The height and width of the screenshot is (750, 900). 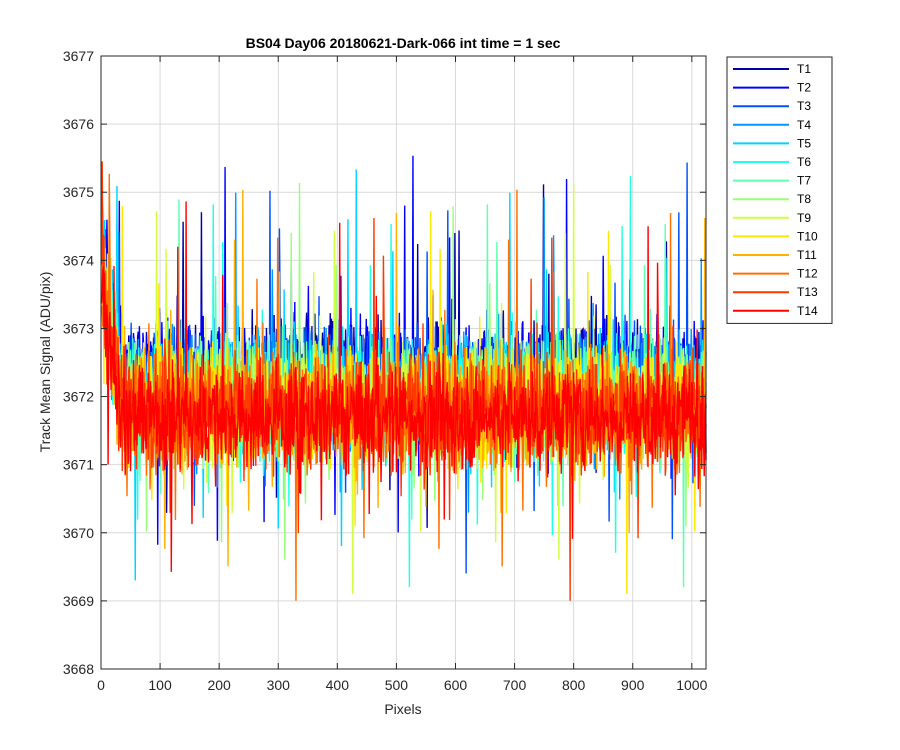 What do you see at coordinates (101, 685) in the screenshot?
I see `x-tick-label: 0` at bounding box center [101, 685].